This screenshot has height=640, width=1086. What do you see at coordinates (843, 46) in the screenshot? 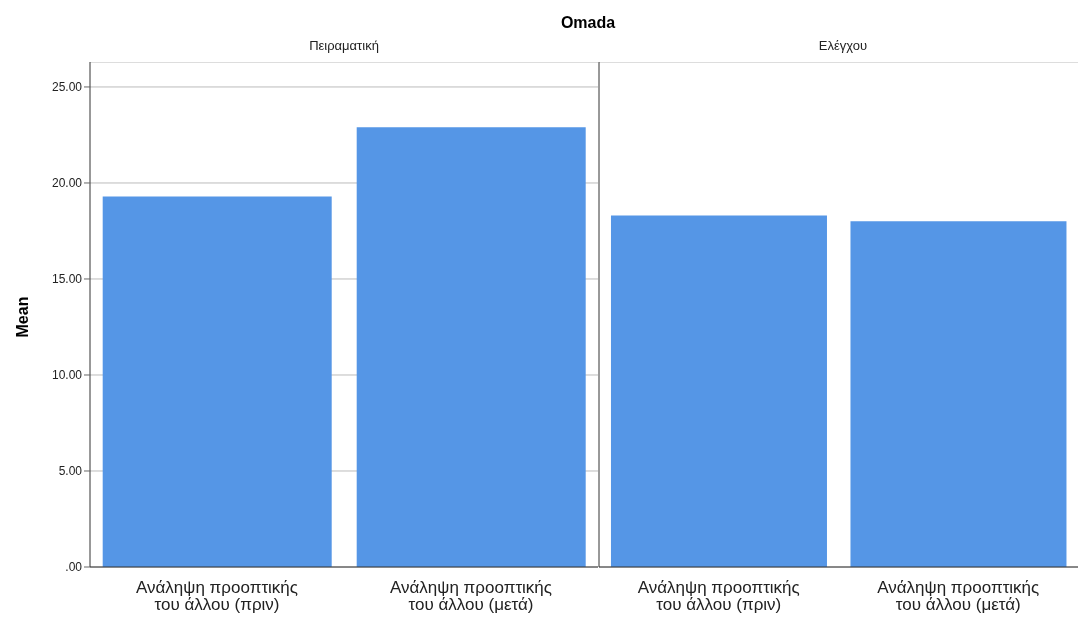
I see `chart-title: Ελέγχου` at bounding box center [843, 46].